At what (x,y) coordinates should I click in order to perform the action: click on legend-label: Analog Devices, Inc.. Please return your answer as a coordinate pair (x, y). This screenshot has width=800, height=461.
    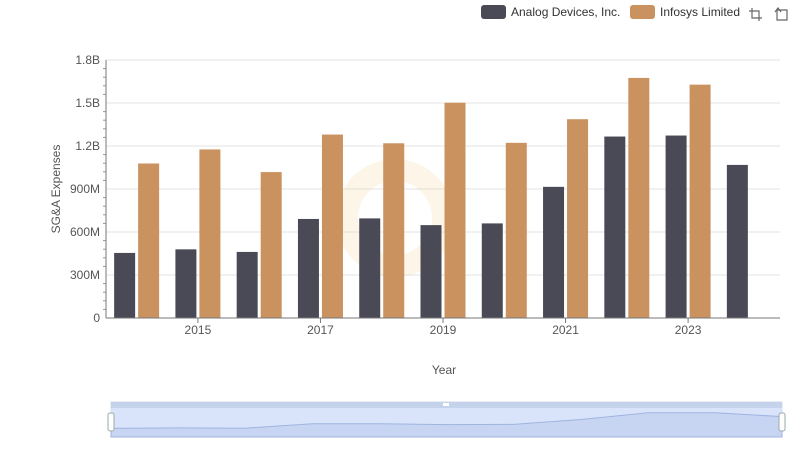
    Looking at the image, I should click on (565, 12).